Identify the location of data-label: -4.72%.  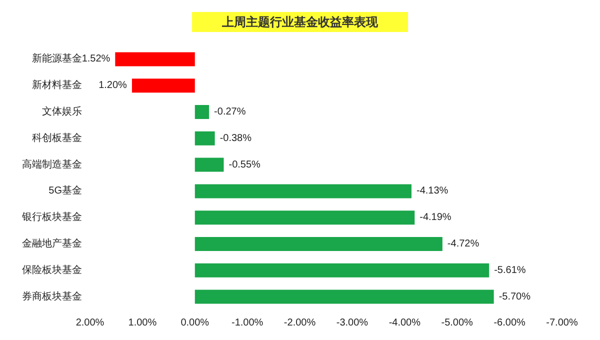
(463, 244).